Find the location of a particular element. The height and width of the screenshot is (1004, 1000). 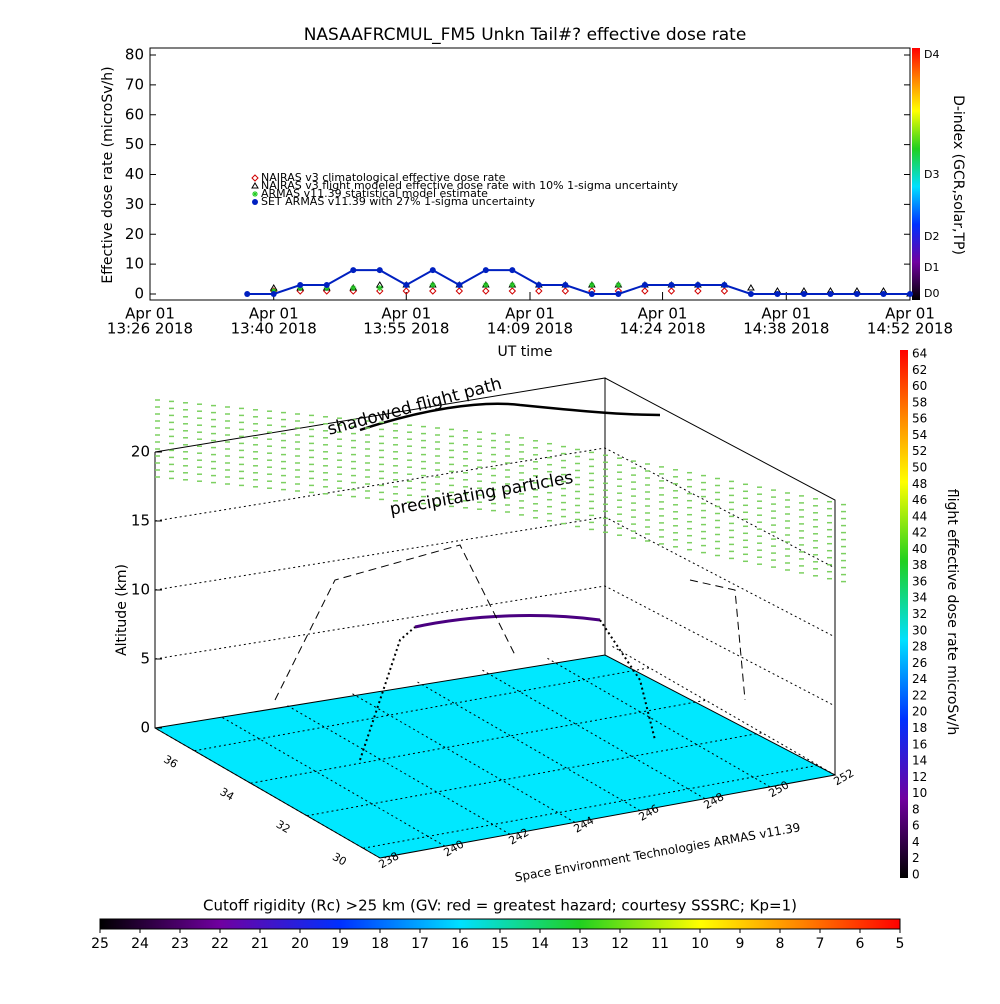

dose-tick-label: 54 is located at coordinates (919, 435).